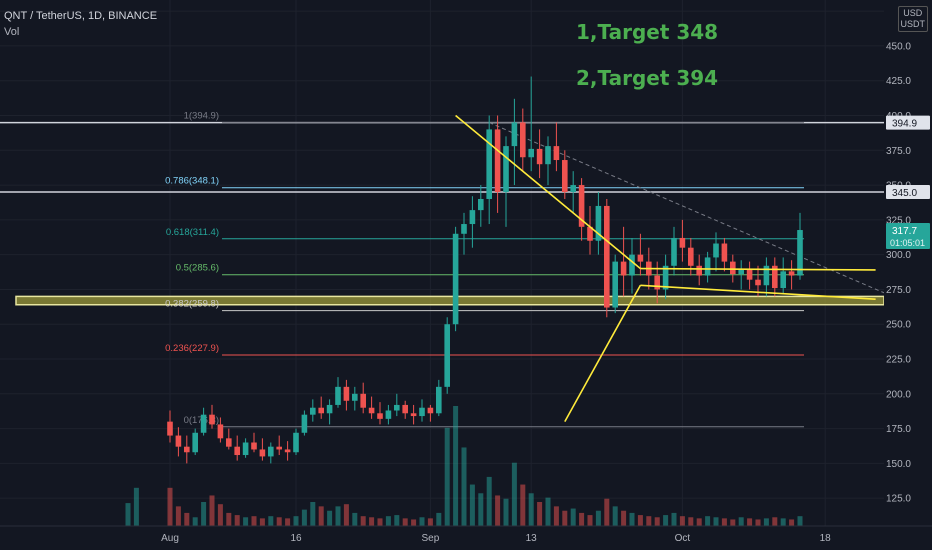 The width and height of the screenshot is (932, 550). I want to click on time-tick-label: Aug, so click(170, 538).